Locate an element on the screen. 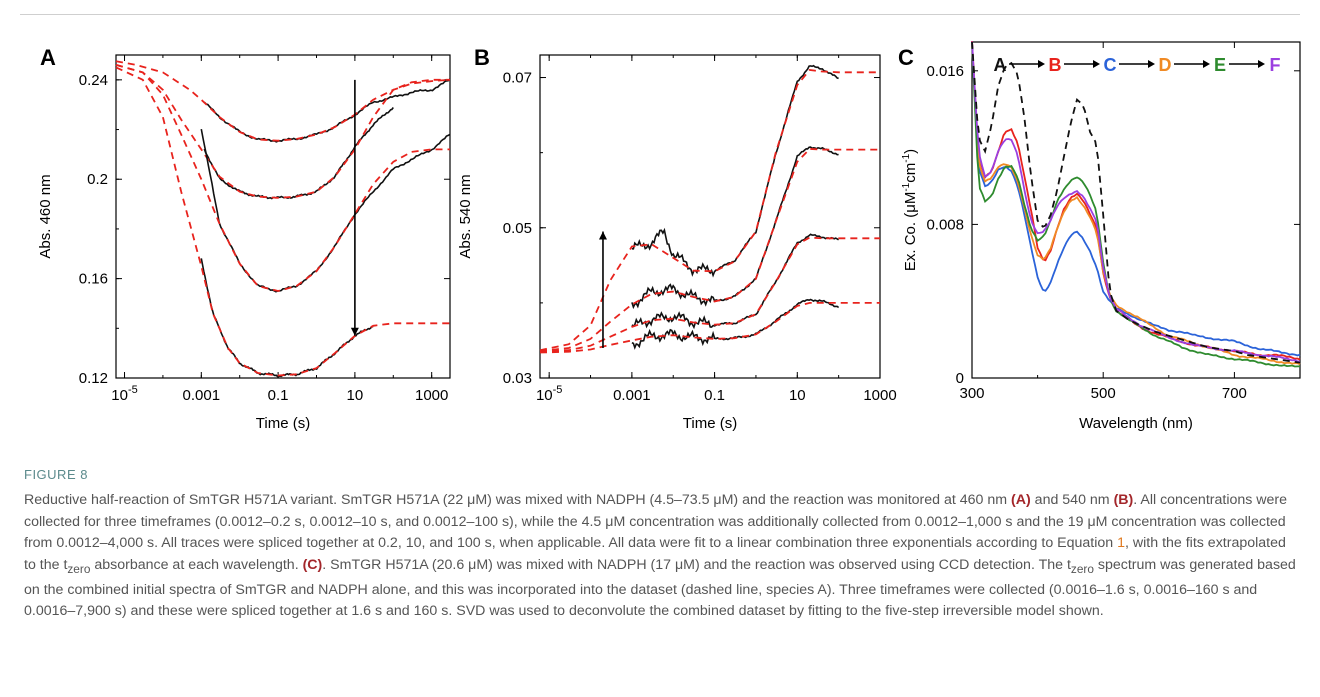  y-tick-label: 0.07 is located at coordinates (517, 78).